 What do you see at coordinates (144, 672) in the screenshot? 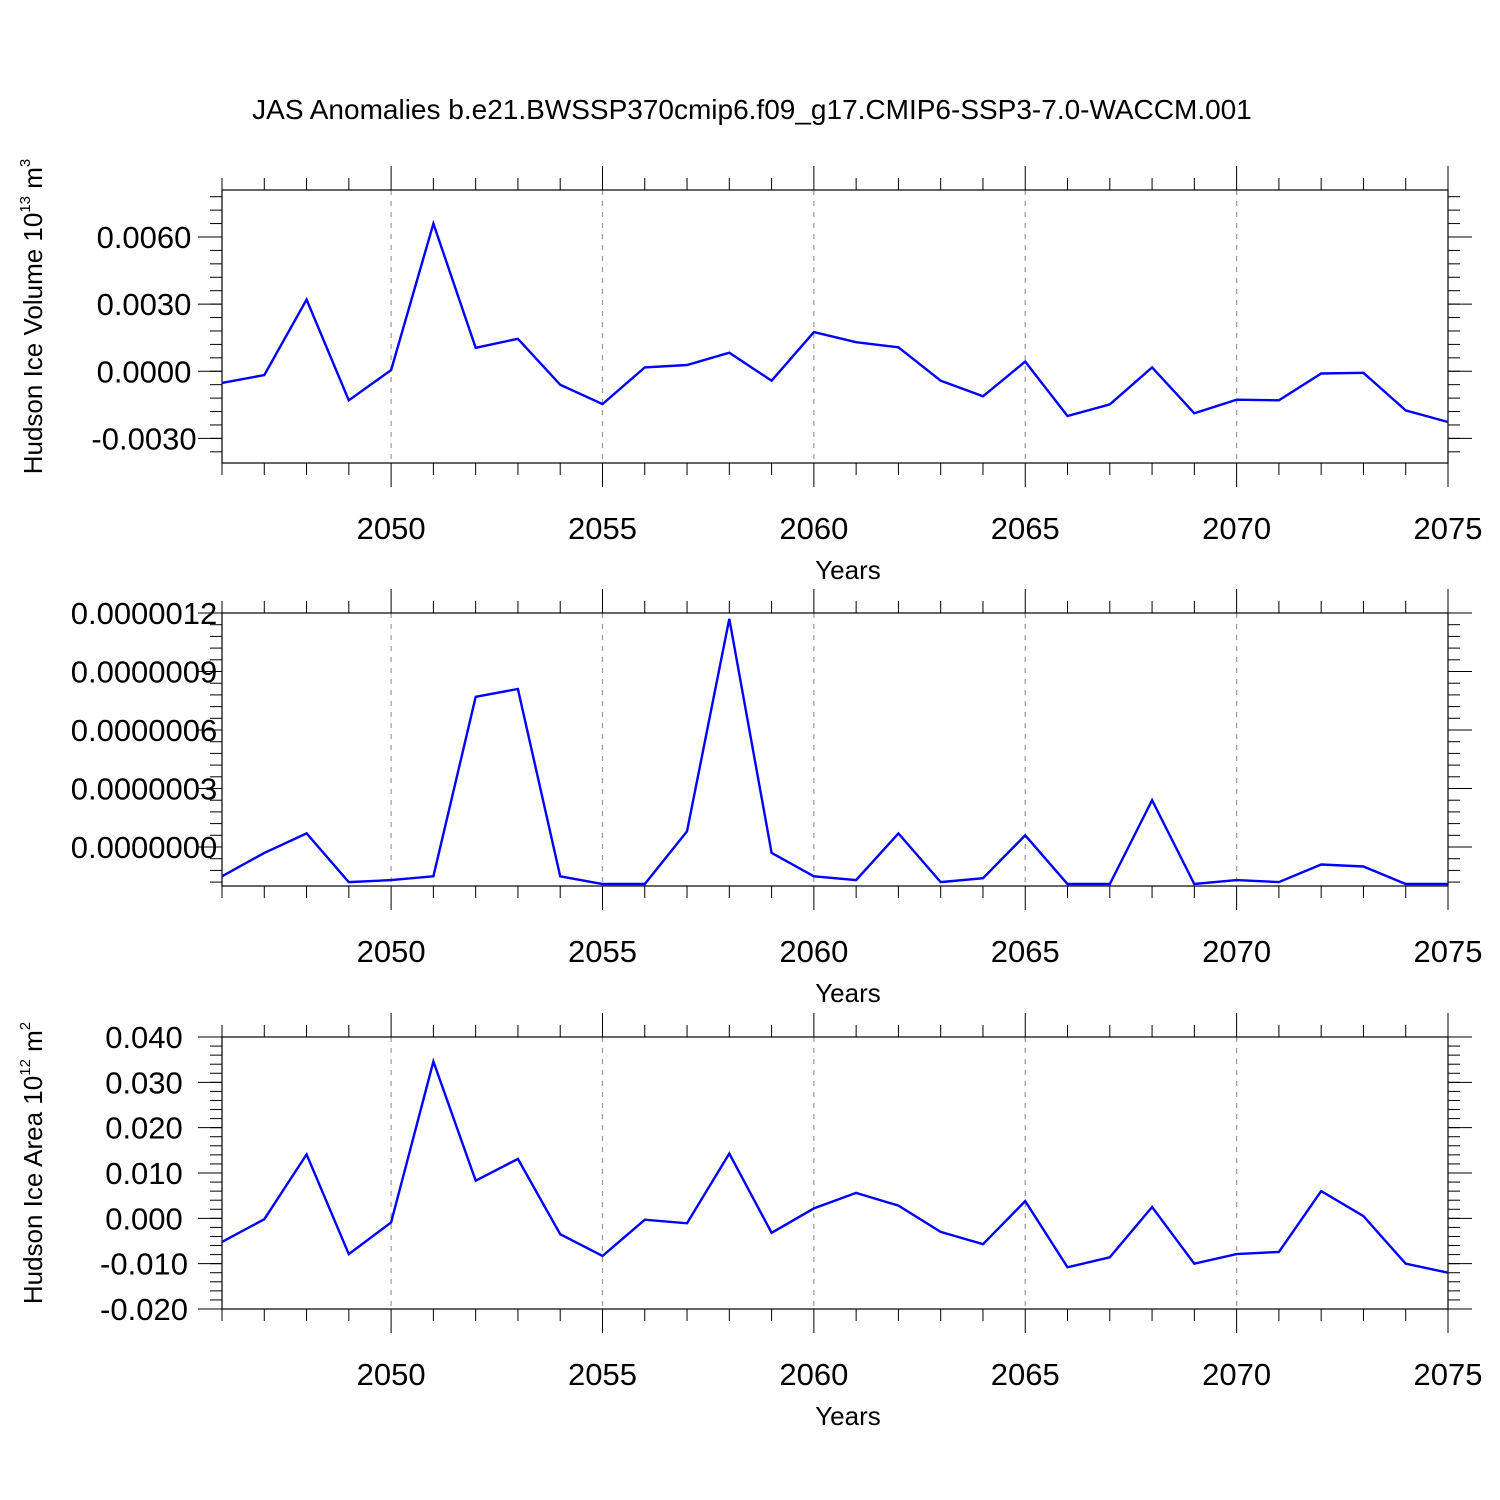
I see `y-tick-label: 0.0000009` at bounding box center [144, 672].